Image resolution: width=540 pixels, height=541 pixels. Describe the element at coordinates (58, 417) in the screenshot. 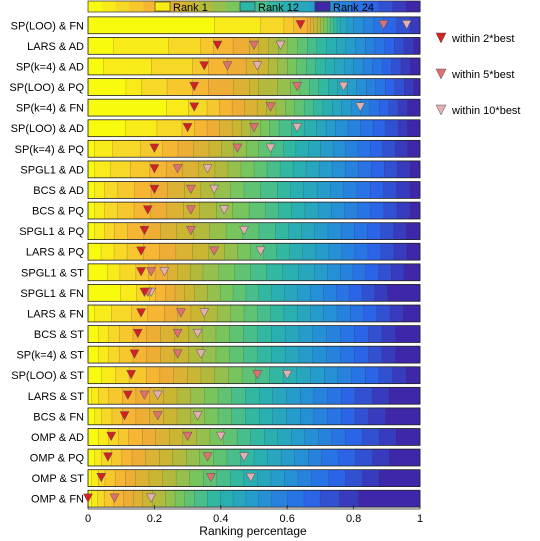

I see `row-label: BCS & FN` at that location.